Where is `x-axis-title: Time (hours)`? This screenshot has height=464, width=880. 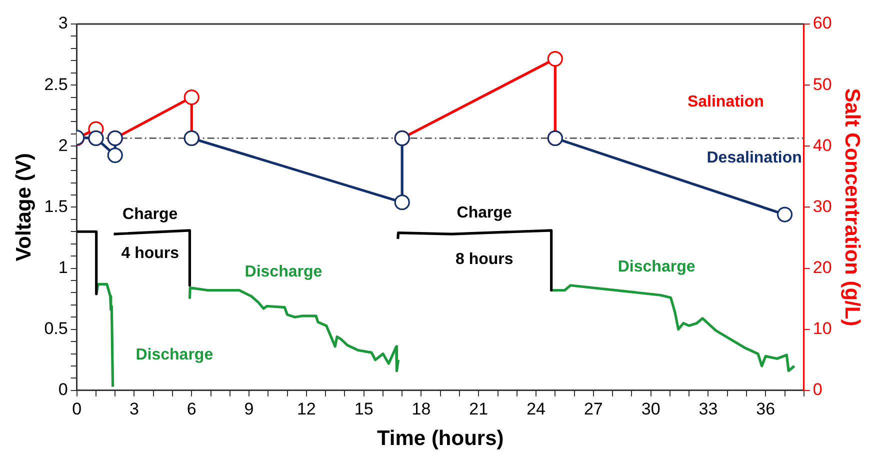
x-axis-title: Time (hours) is located at coordinates (440, 438).